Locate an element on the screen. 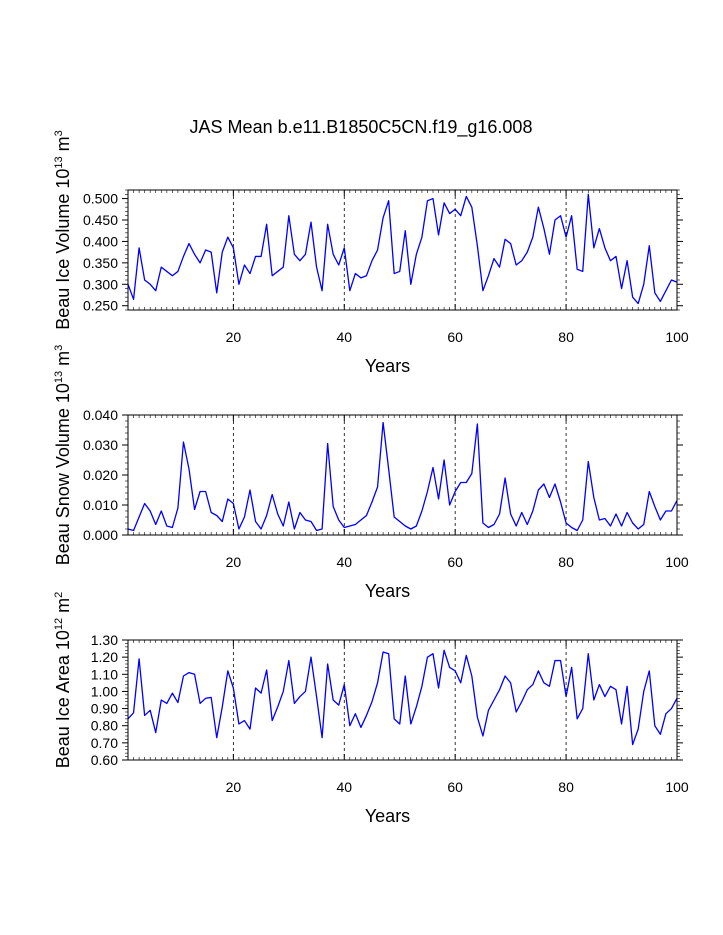 This screenshot has height=935, width=723. plot-frame is located at coordinates (402, 700).